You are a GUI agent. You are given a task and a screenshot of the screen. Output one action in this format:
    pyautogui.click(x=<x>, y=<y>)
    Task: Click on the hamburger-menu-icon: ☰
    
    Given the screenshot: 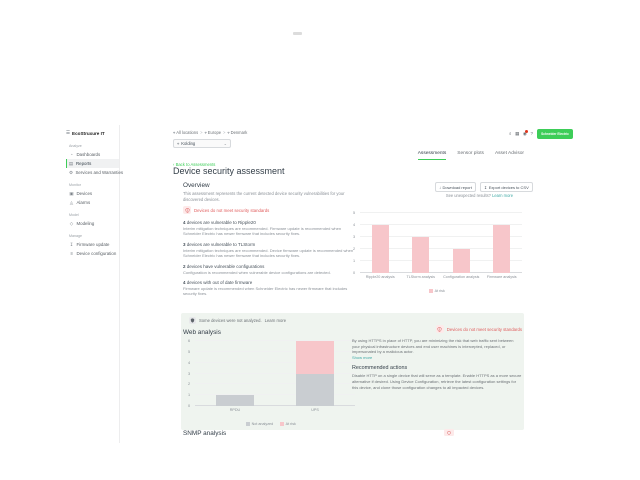 What is the action you would take?
    pyautogui.click(x=68, y=132)
    